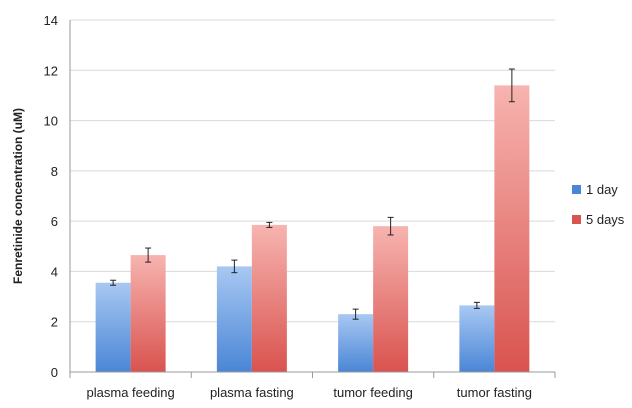  Describe the element at coordinates (54, 372) in the screenshot. I see `y-tick-label: 0` at that location.